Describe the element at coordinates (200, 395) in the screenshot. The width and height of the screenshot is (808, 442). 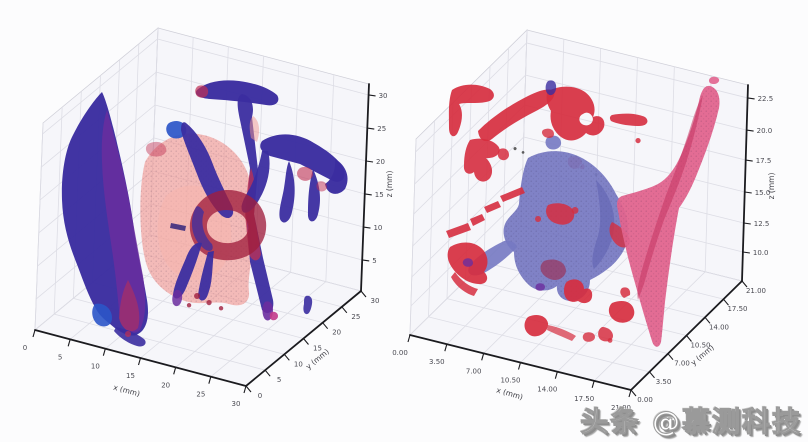
I see `x-tick-label: 25` at that location.